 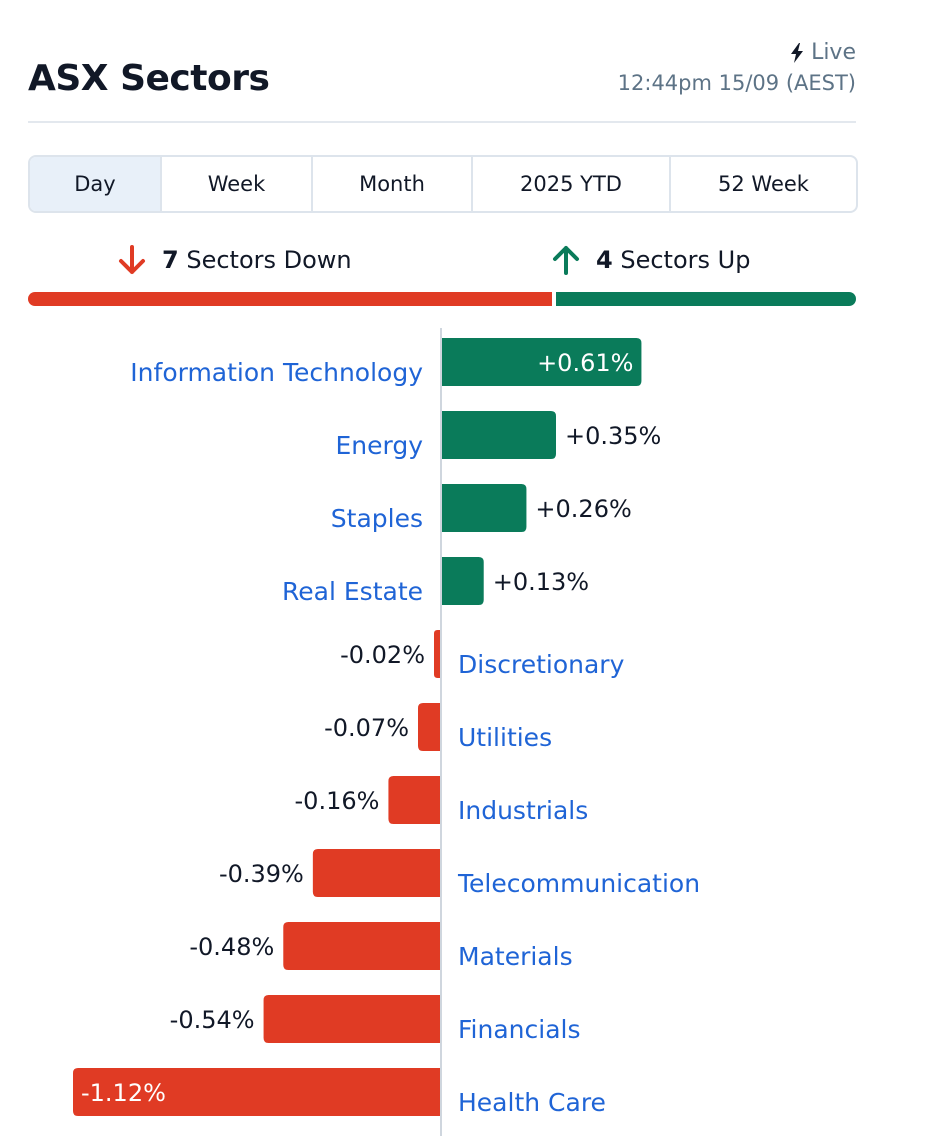 What do you see at coordinates (519, 1029) in the screenshot?
I see `category-label-9: Financials` at bounding box center [519, 1029].